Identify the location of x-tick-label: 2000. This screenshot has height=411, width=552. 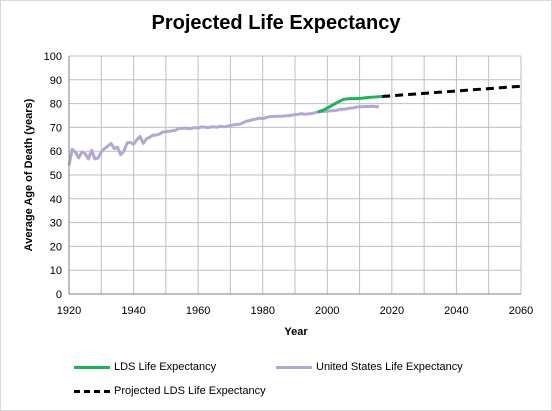
(327, 311).